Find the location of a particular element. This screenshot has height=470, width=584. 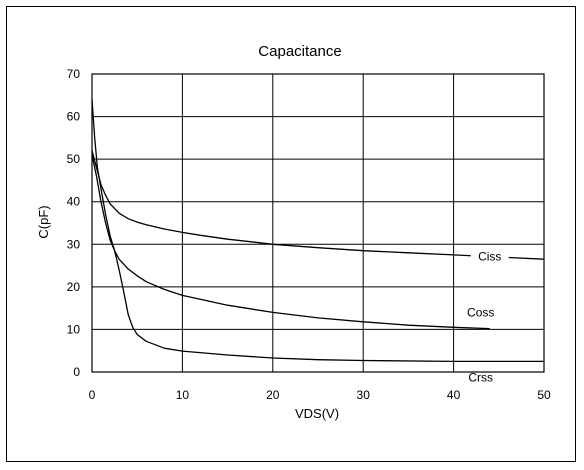

series-labels: Ciss Coss Crss is located at coordinates (488, 316).